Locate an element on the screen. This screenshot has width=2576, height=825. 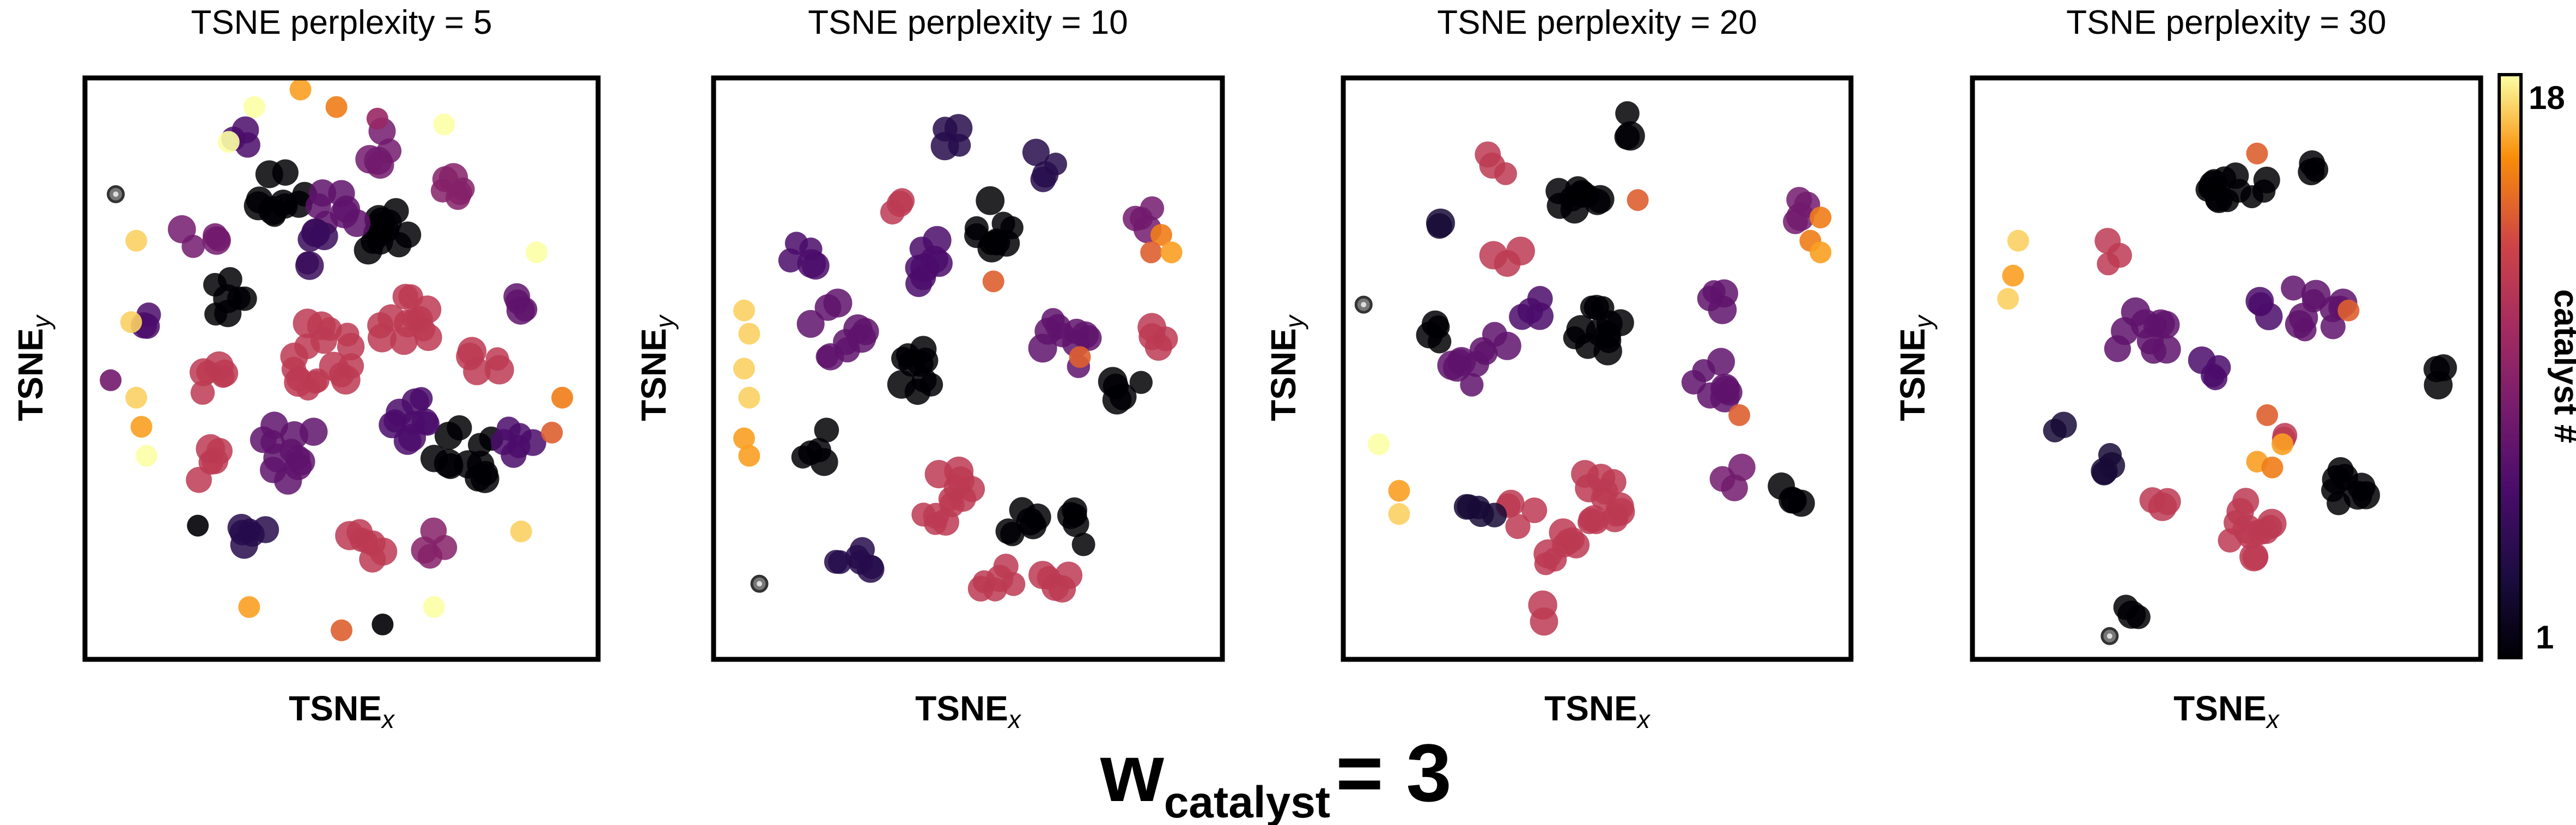
panel-3-cluster-6-point is located at coordinates (1564, 532).